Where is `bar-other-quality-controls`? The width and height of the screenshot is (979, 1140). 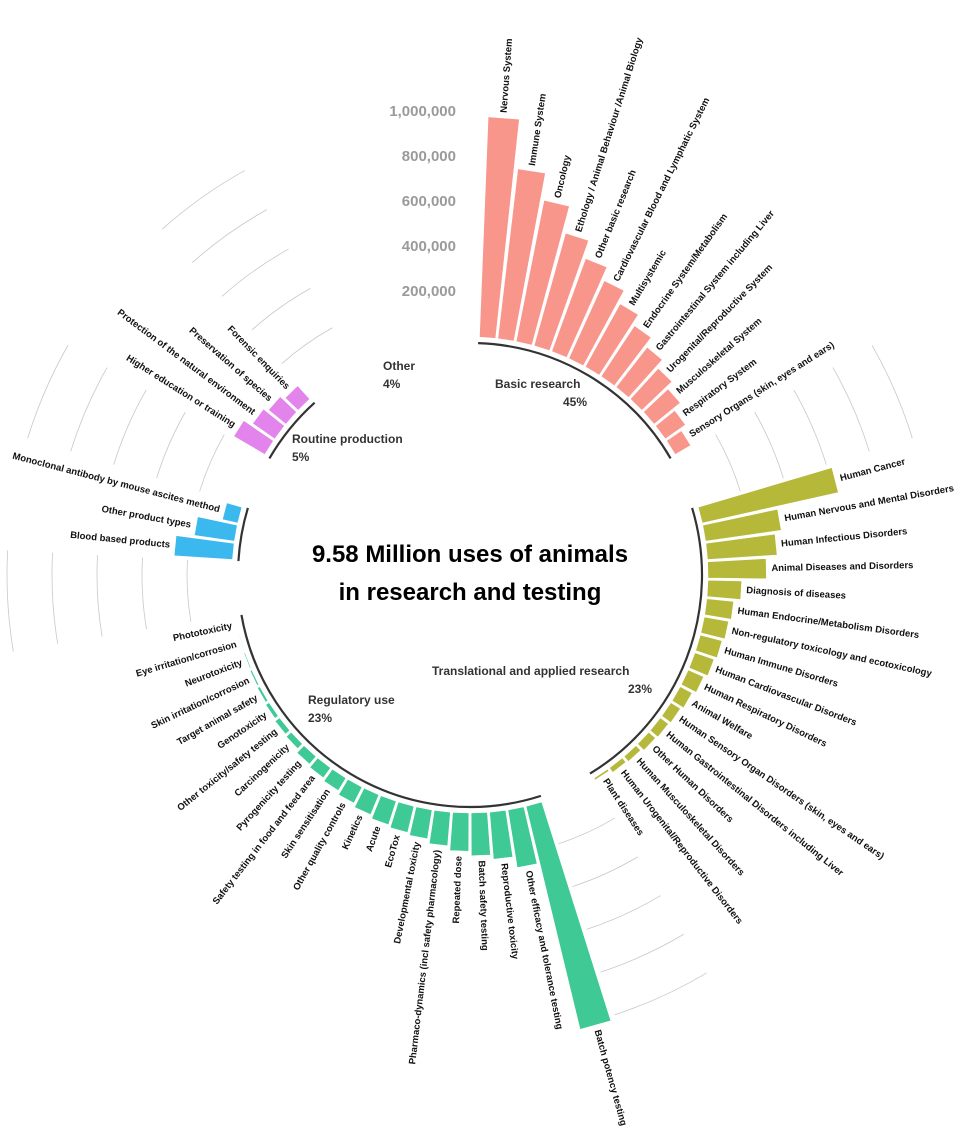
bar-other-quality-controls is located at coordinates (350, 791).